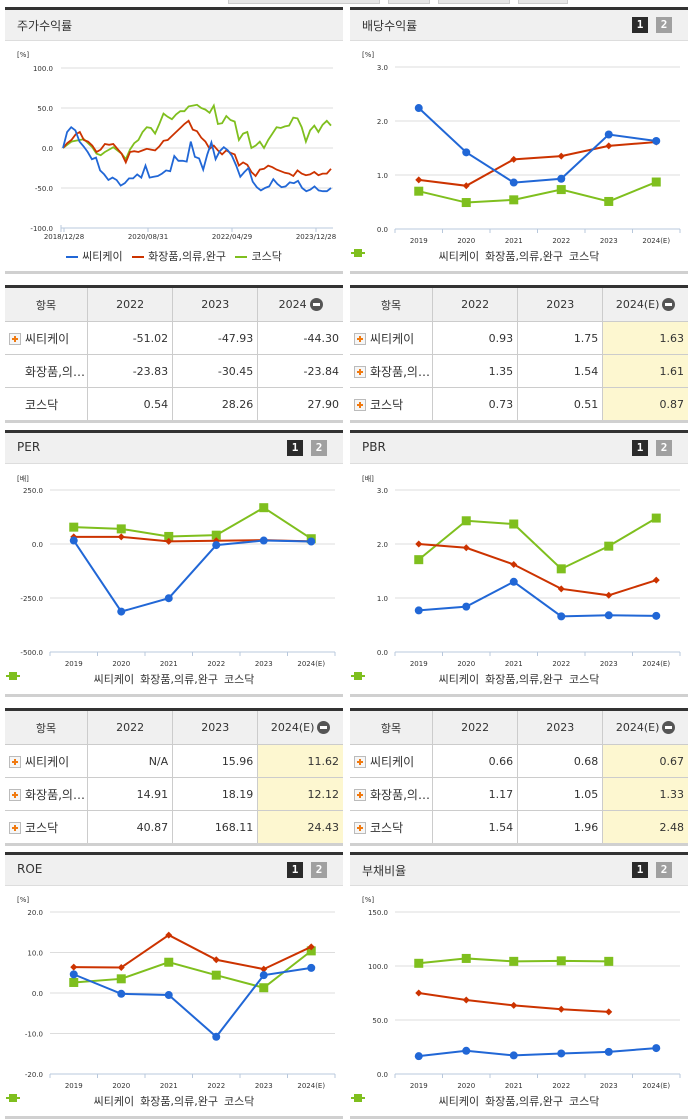 The width and height of the screenshot is (691, 1119). What do you see at coordinates (34, 1075) in the screenshot?
I see `svg-text: -20.0` at bounding box center [34, 1075].